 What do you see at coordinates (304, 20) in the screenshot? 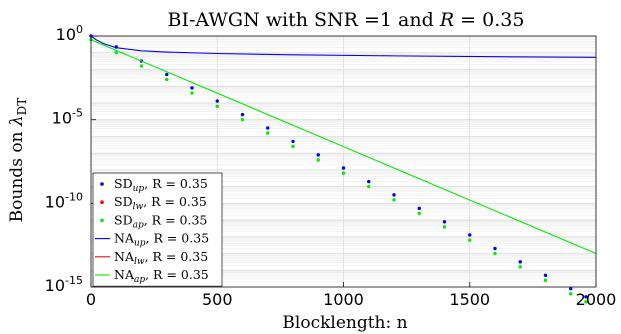
I see `chart-title-part1: BI-AWGN with SNR =1 and` at bounding box center [304, 20].